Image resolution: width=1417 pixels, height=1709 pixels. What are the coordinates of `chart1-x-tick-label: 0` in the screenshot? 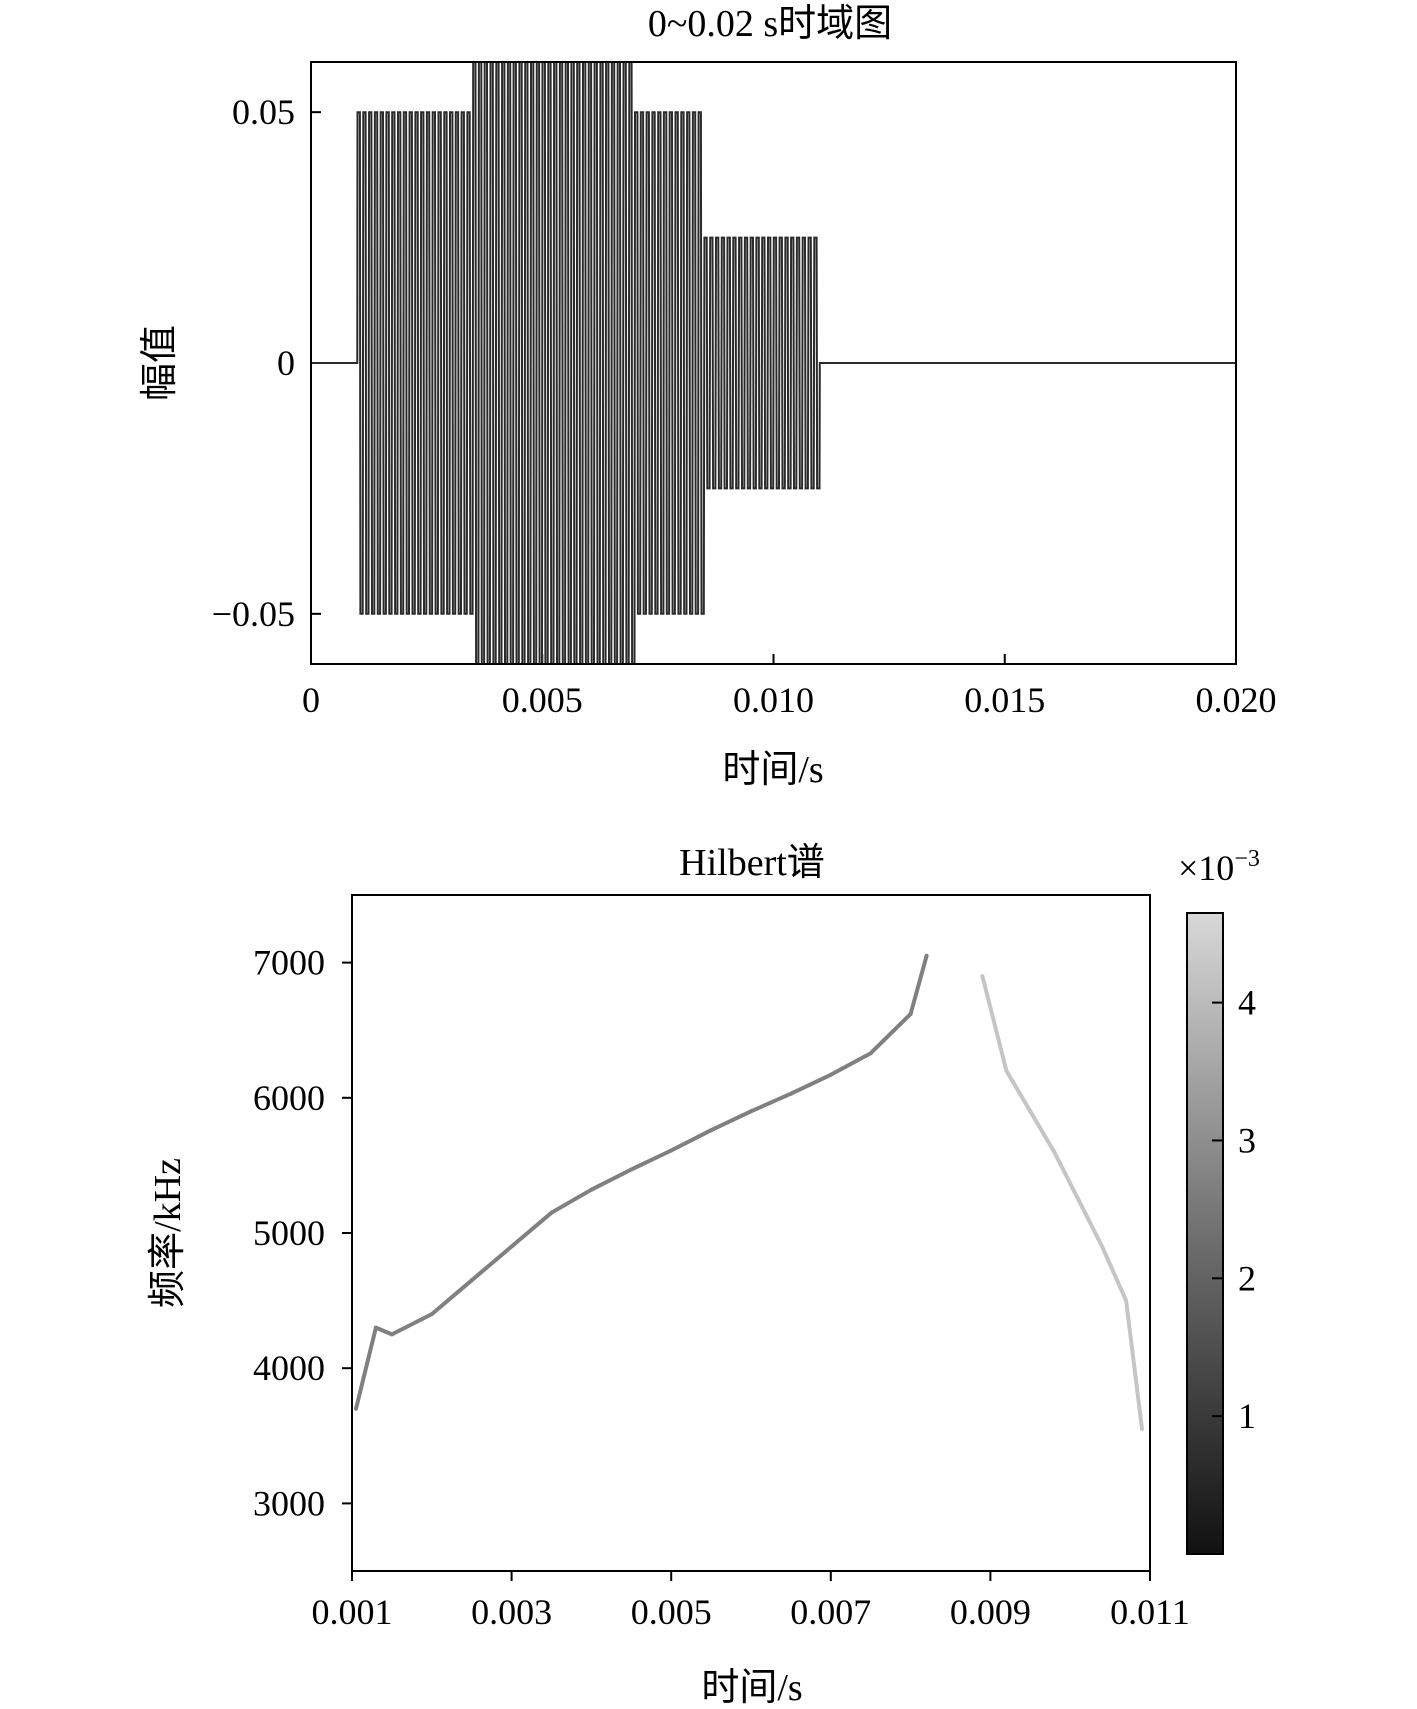 It's located at (311, 700).